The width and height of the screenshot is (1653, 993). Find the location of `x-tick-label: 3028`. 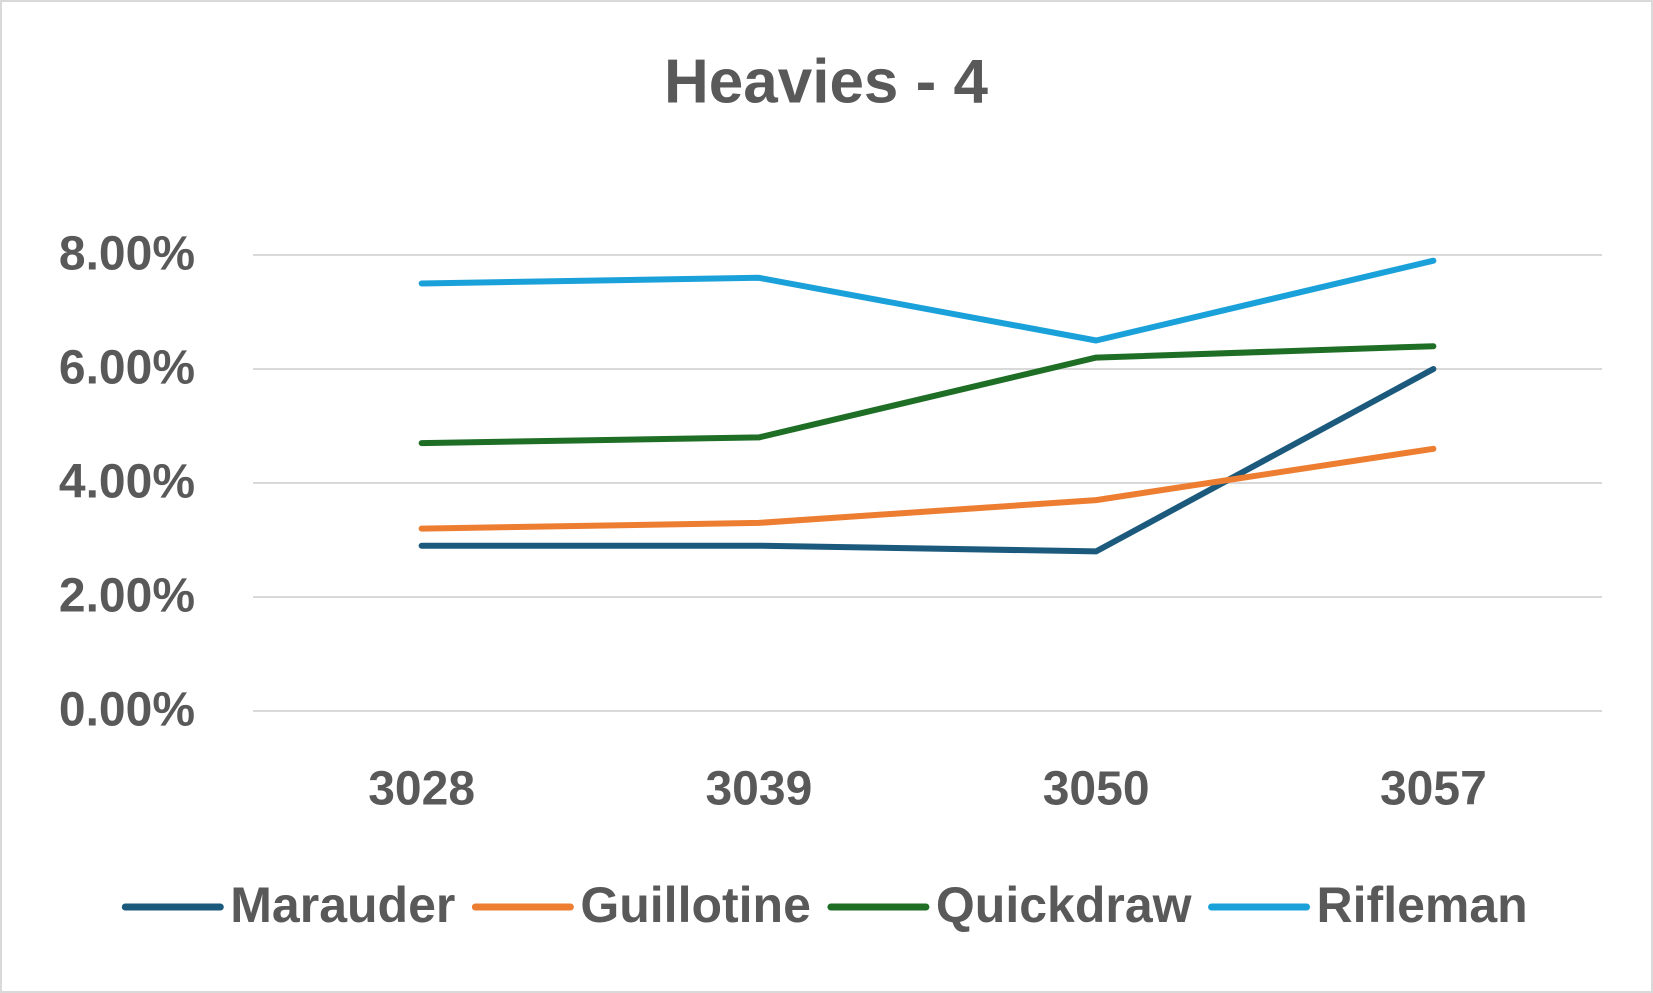

x-tick-label: 3028 is located at coordinates (421, 789).